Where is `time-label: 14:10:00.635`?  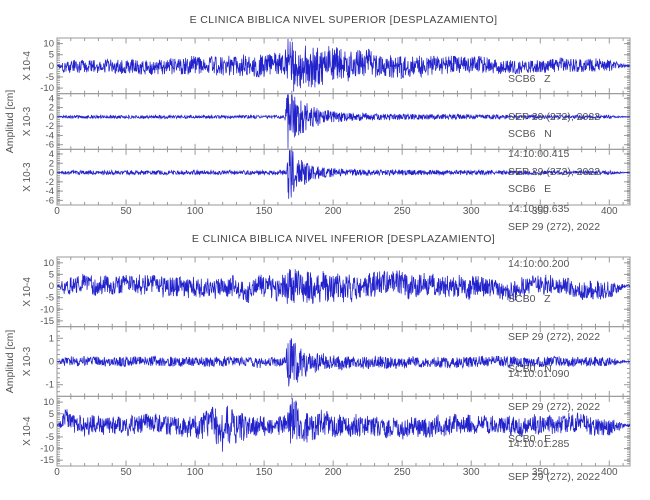 time-label: 14:10:00.635 is located at coordinates (539, 209).